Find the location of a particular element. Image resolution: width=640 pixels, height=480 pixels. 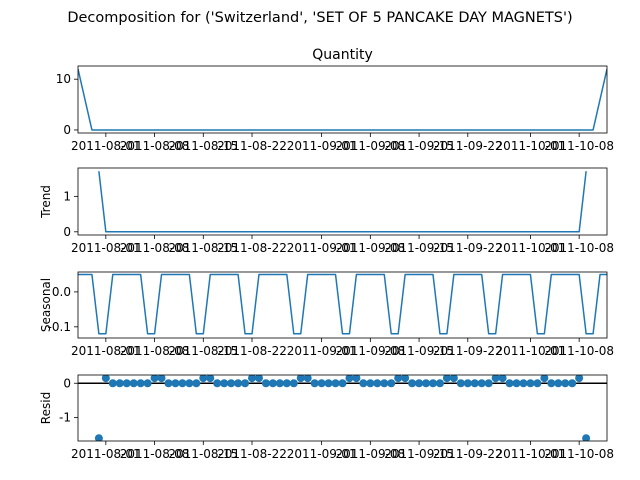

y-axis-label: Seasonal is located at coordinates (46, 305).